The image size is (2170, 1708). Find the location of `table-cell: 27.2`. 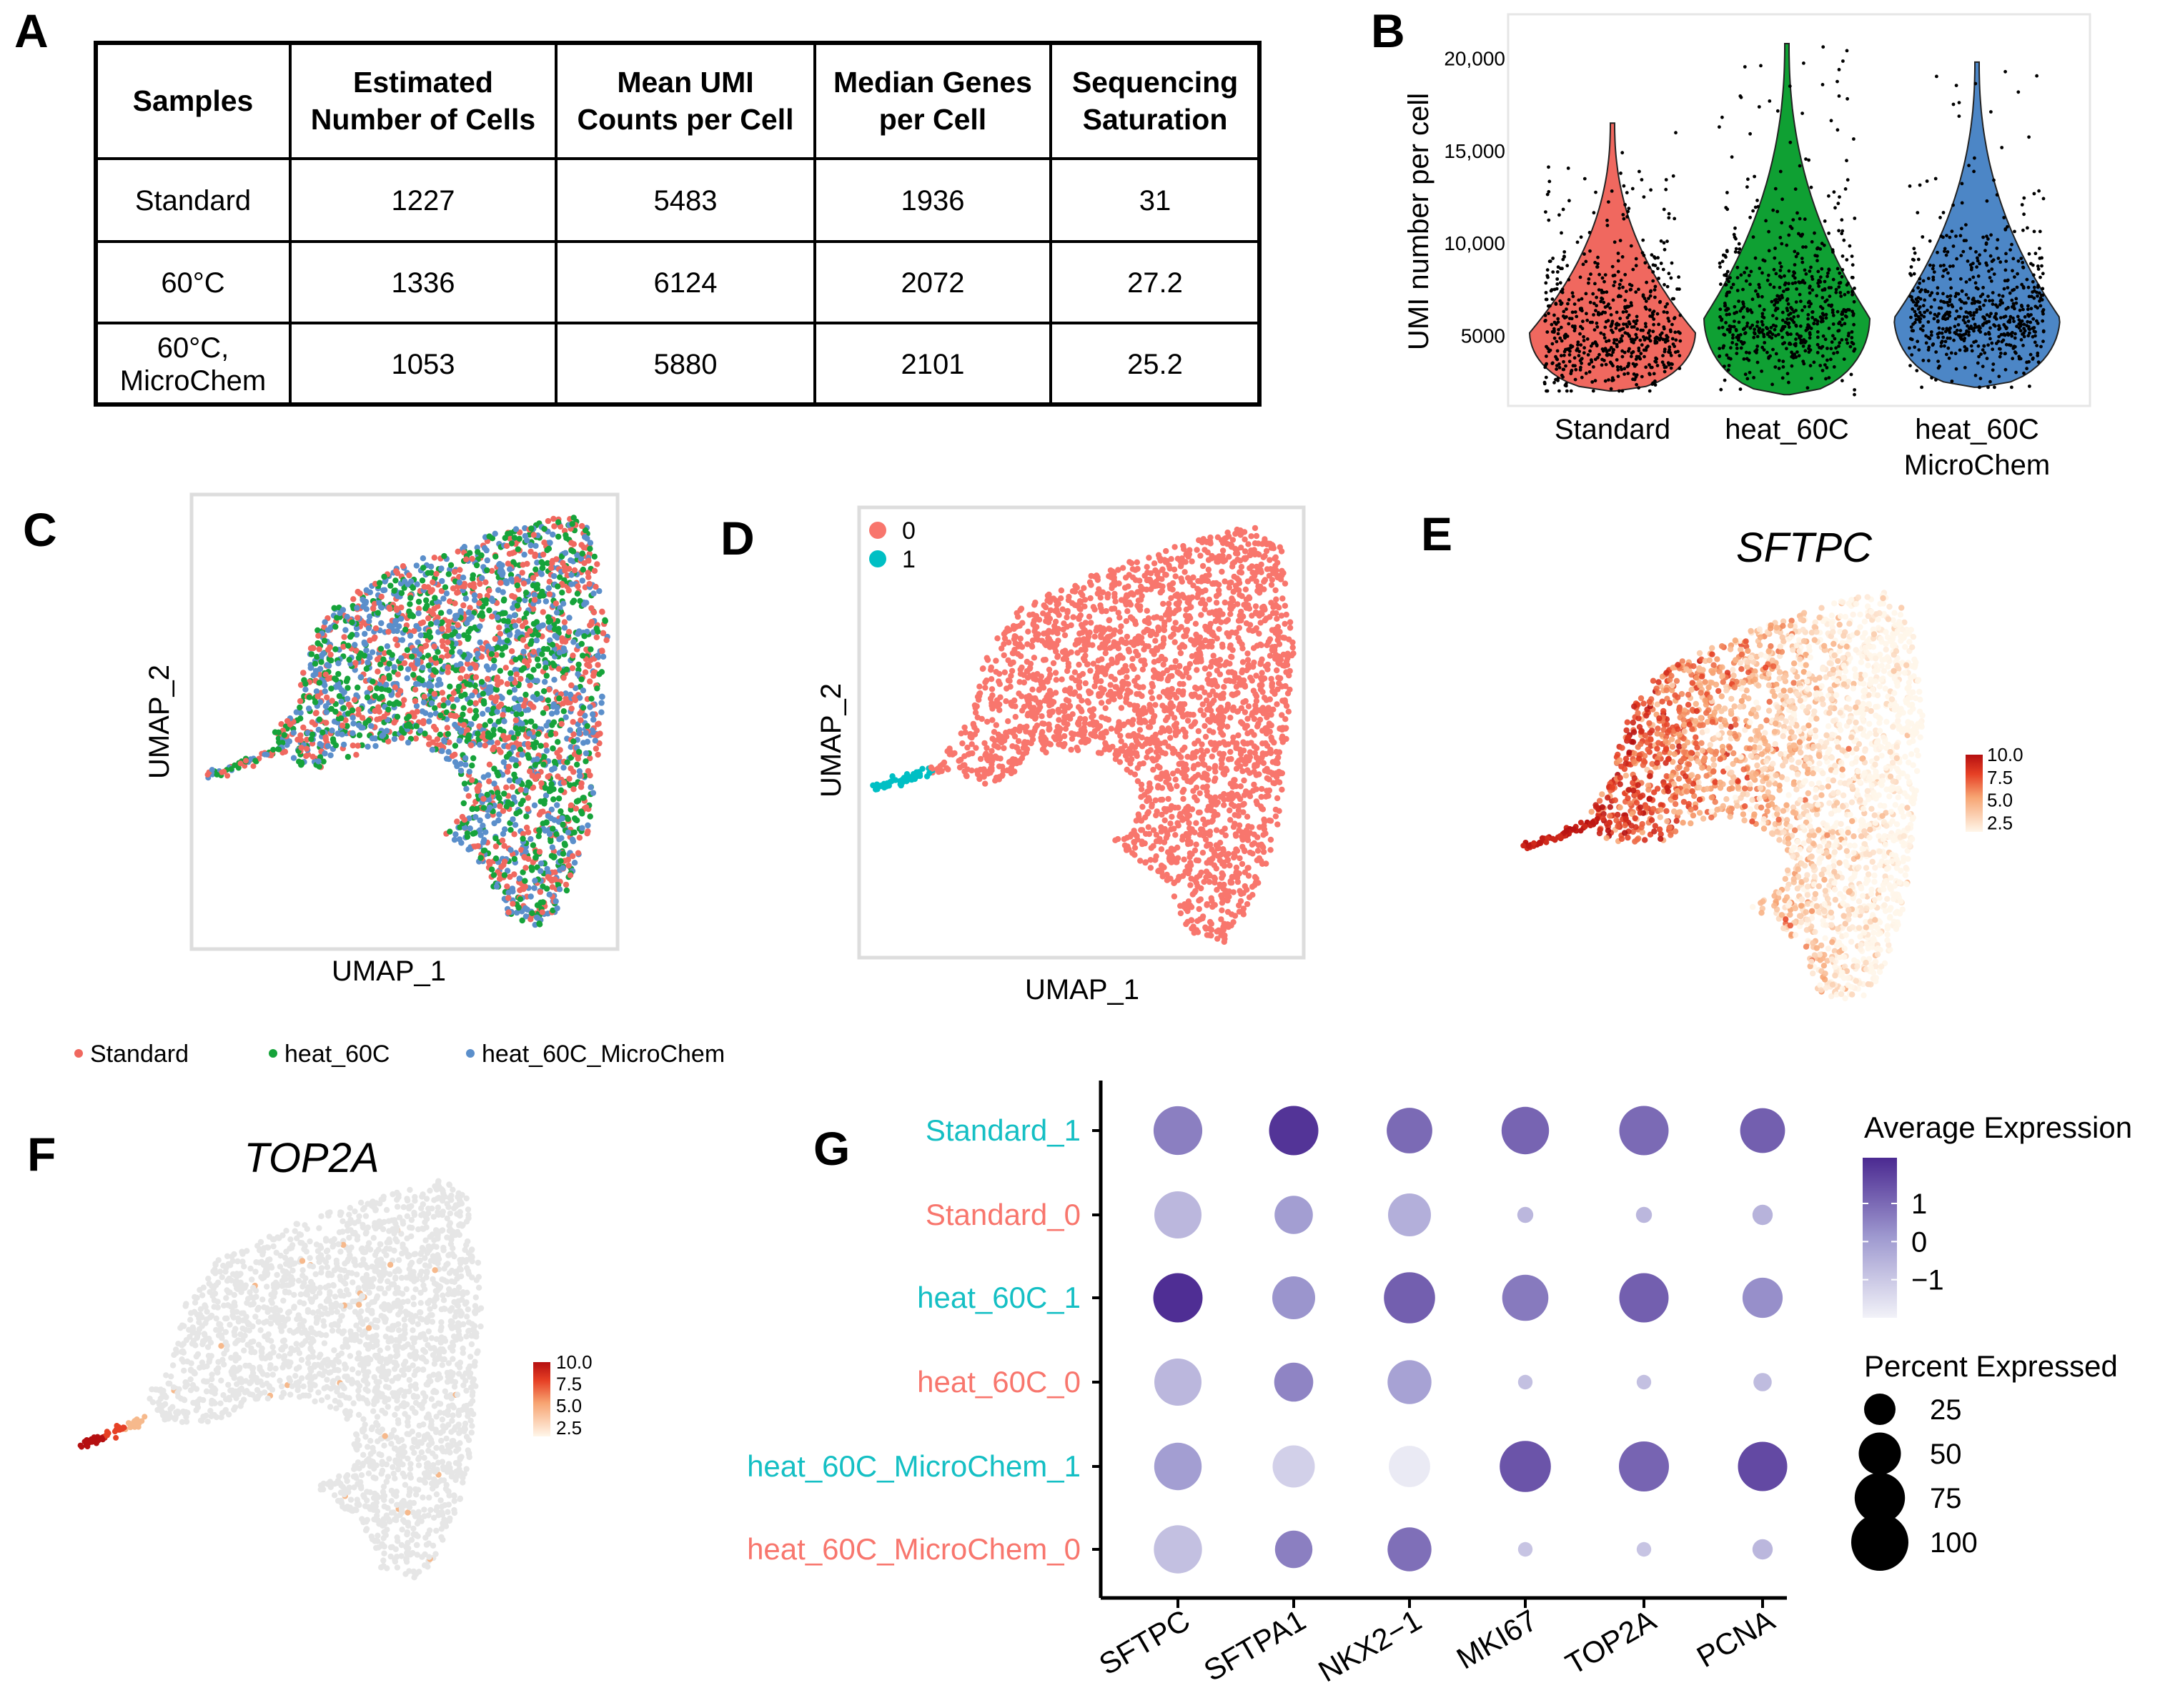

table-cell: 27.2 is located at coordinates (1155, 283).